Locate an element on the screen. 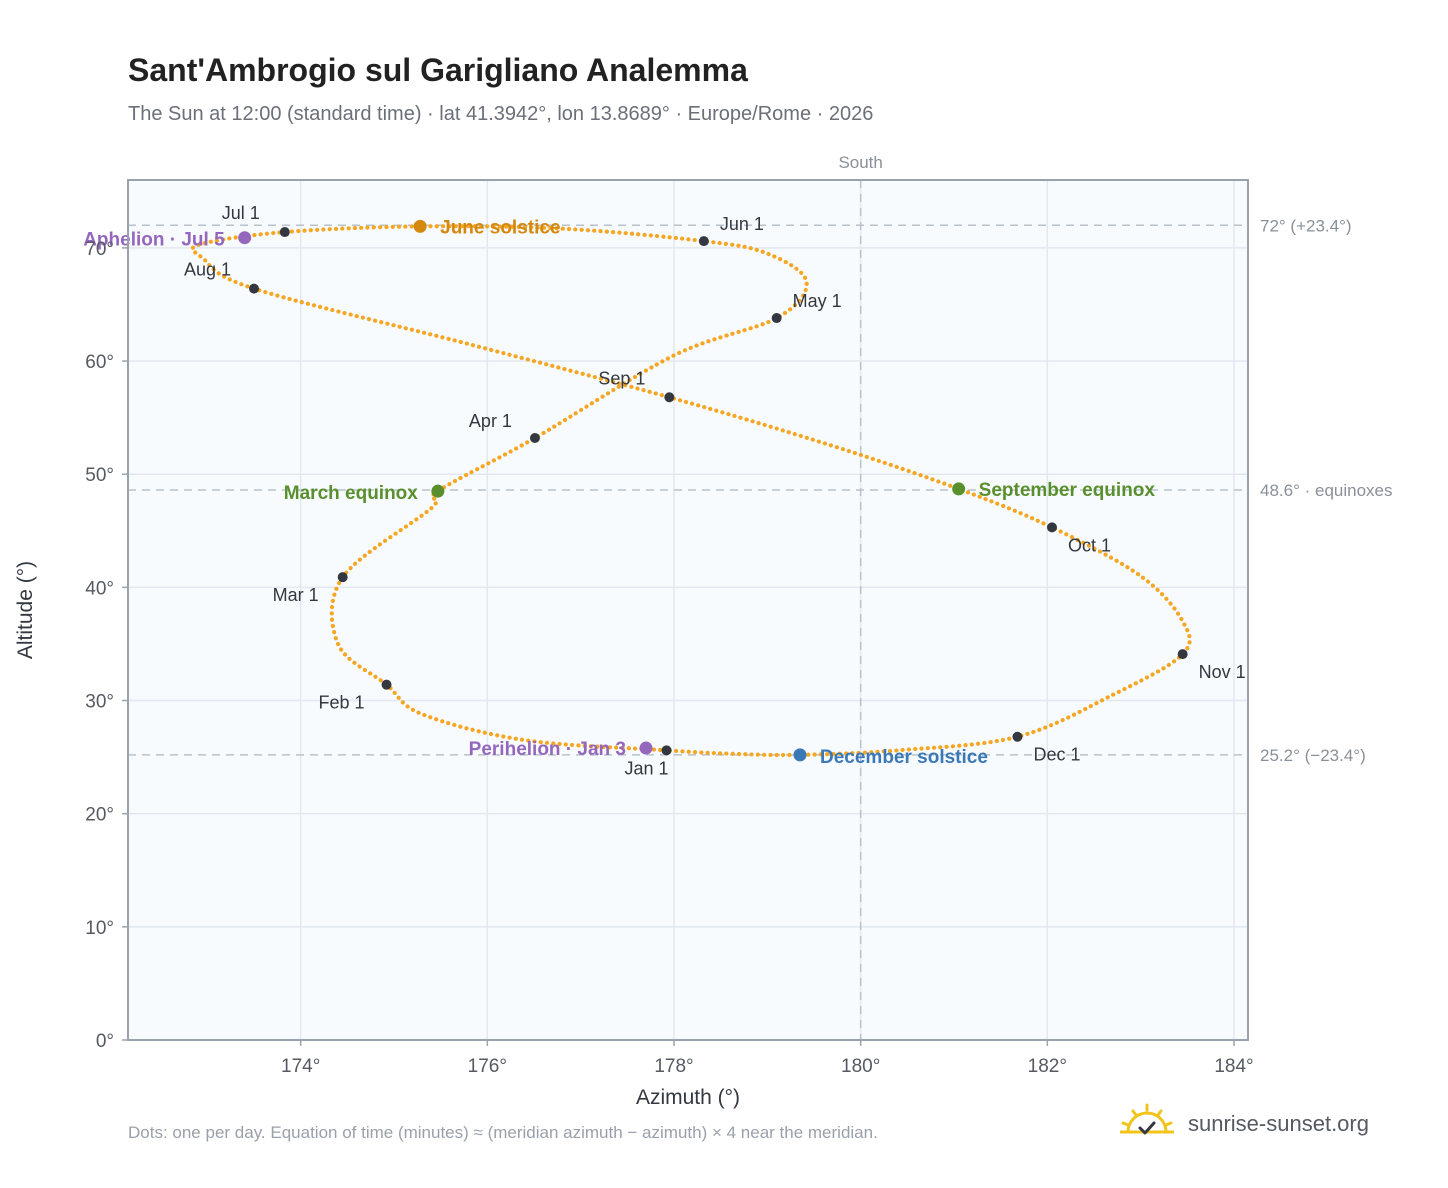 The width and height of the screenshot is (1448, 1188). x-tick-label: 182° is located at coordinates (1047, 1066).